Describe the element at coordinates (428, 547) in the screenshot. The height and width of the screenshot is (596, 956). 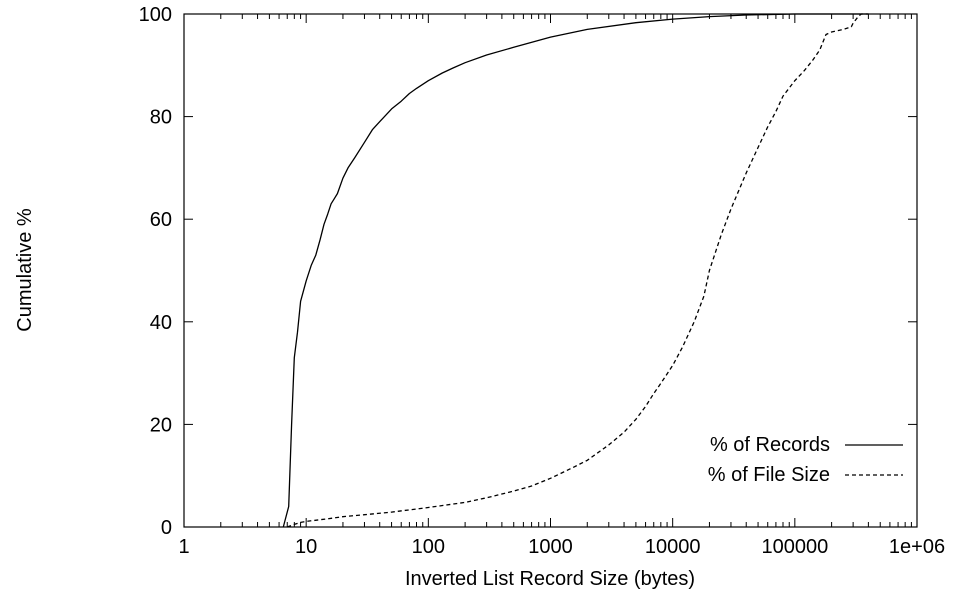
I see `x-tick-label: 100` at that location.